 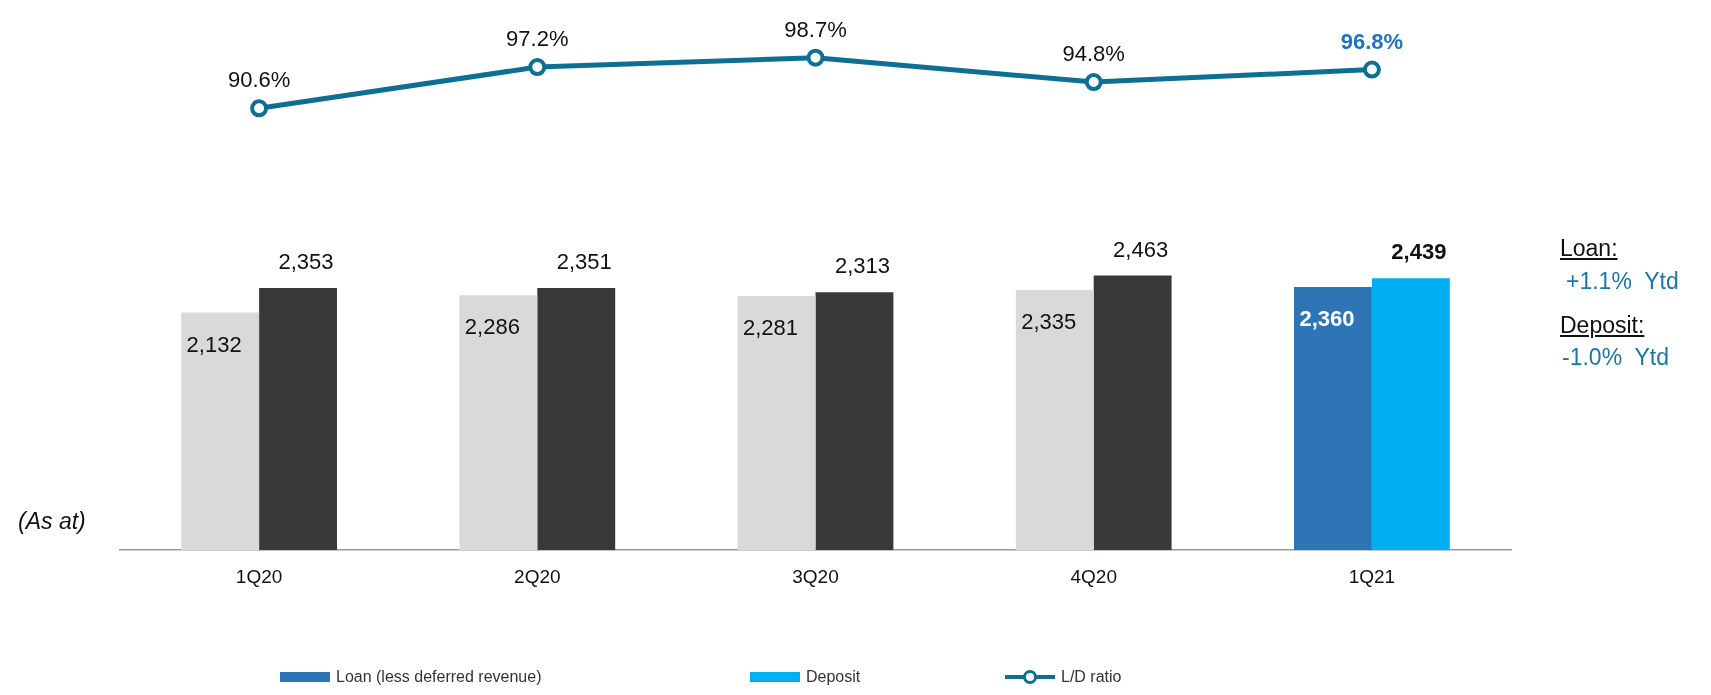 What do you see at coordinates (584, 262) in the screenshot?
I see `data-label: 2,351` at bounding box center [584, 262].